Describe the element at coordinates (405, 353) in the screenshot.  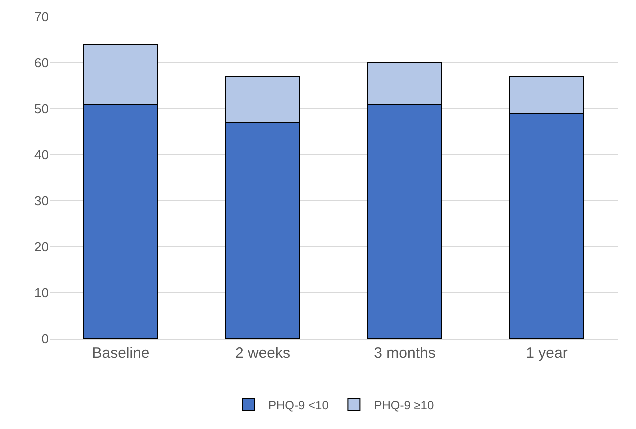
I see `x-tick-label: 3 months` at that location.